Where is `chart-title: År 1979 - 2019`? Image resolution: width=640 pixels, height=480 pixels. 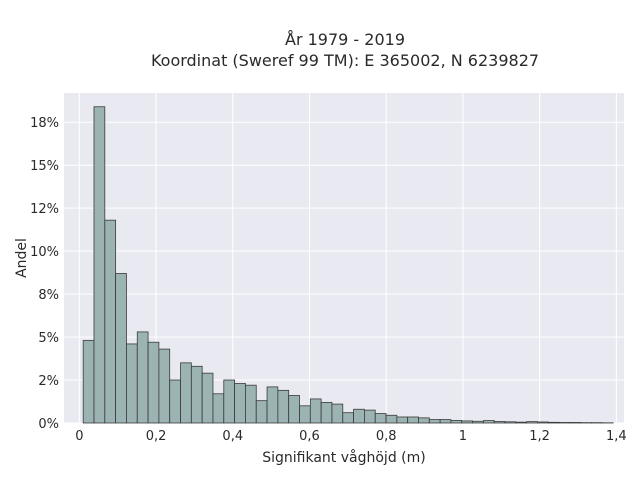 chart-title: År 1979 - 2019 is located at coordinates (345, 39).